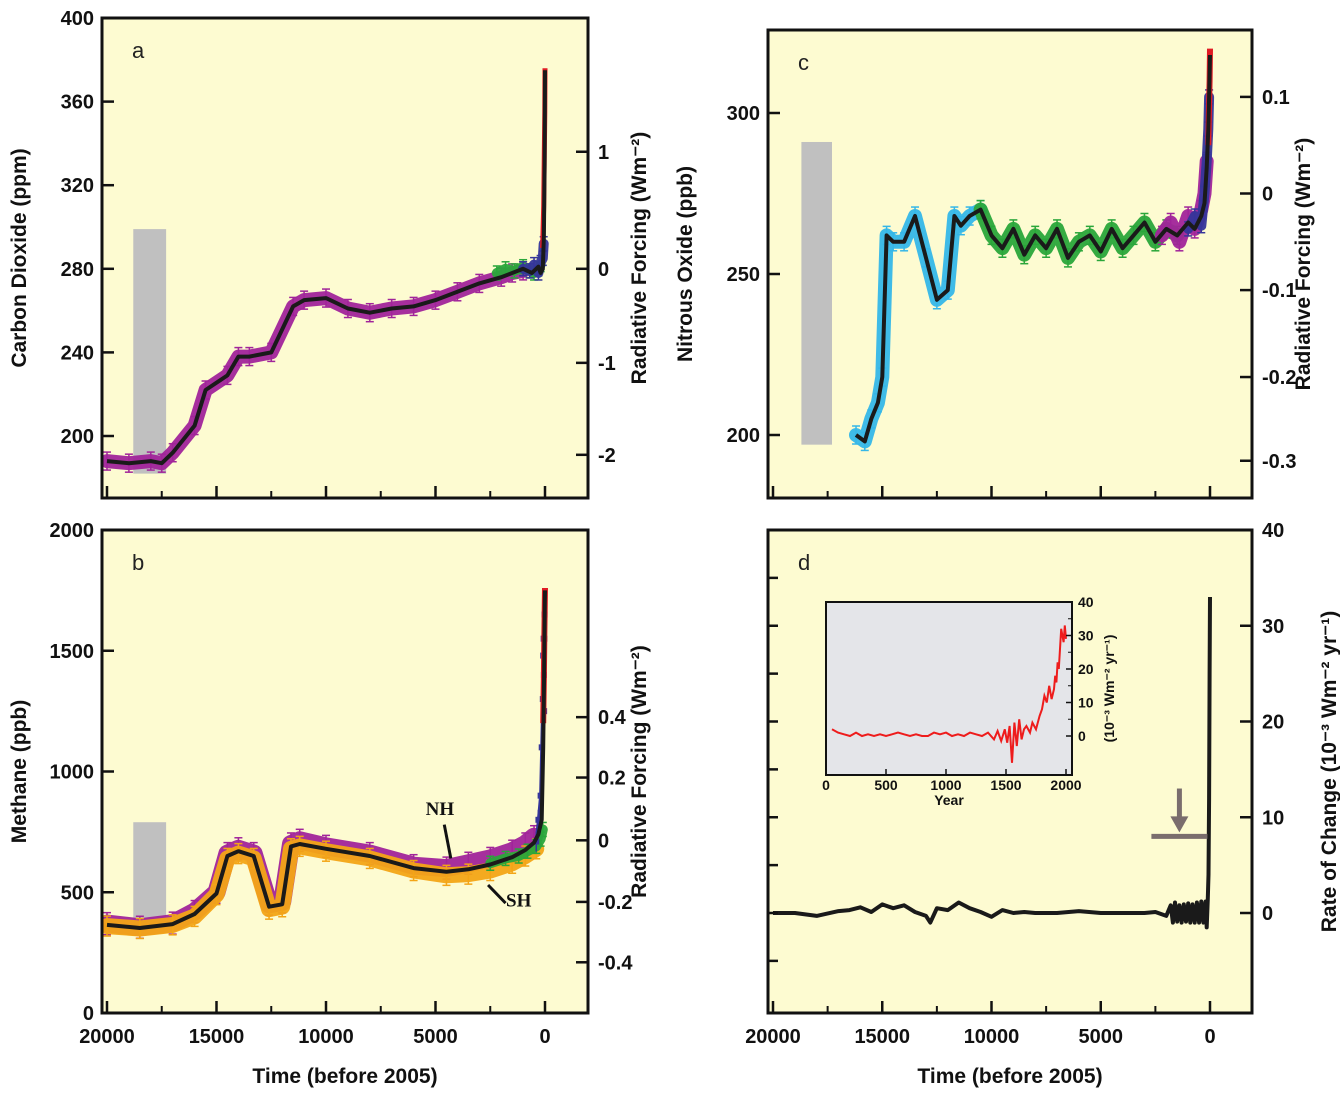 Image resolution: width=1340 pixels, height=1095 pixels. I want to click on nh-leader-line, so click(447, 841).